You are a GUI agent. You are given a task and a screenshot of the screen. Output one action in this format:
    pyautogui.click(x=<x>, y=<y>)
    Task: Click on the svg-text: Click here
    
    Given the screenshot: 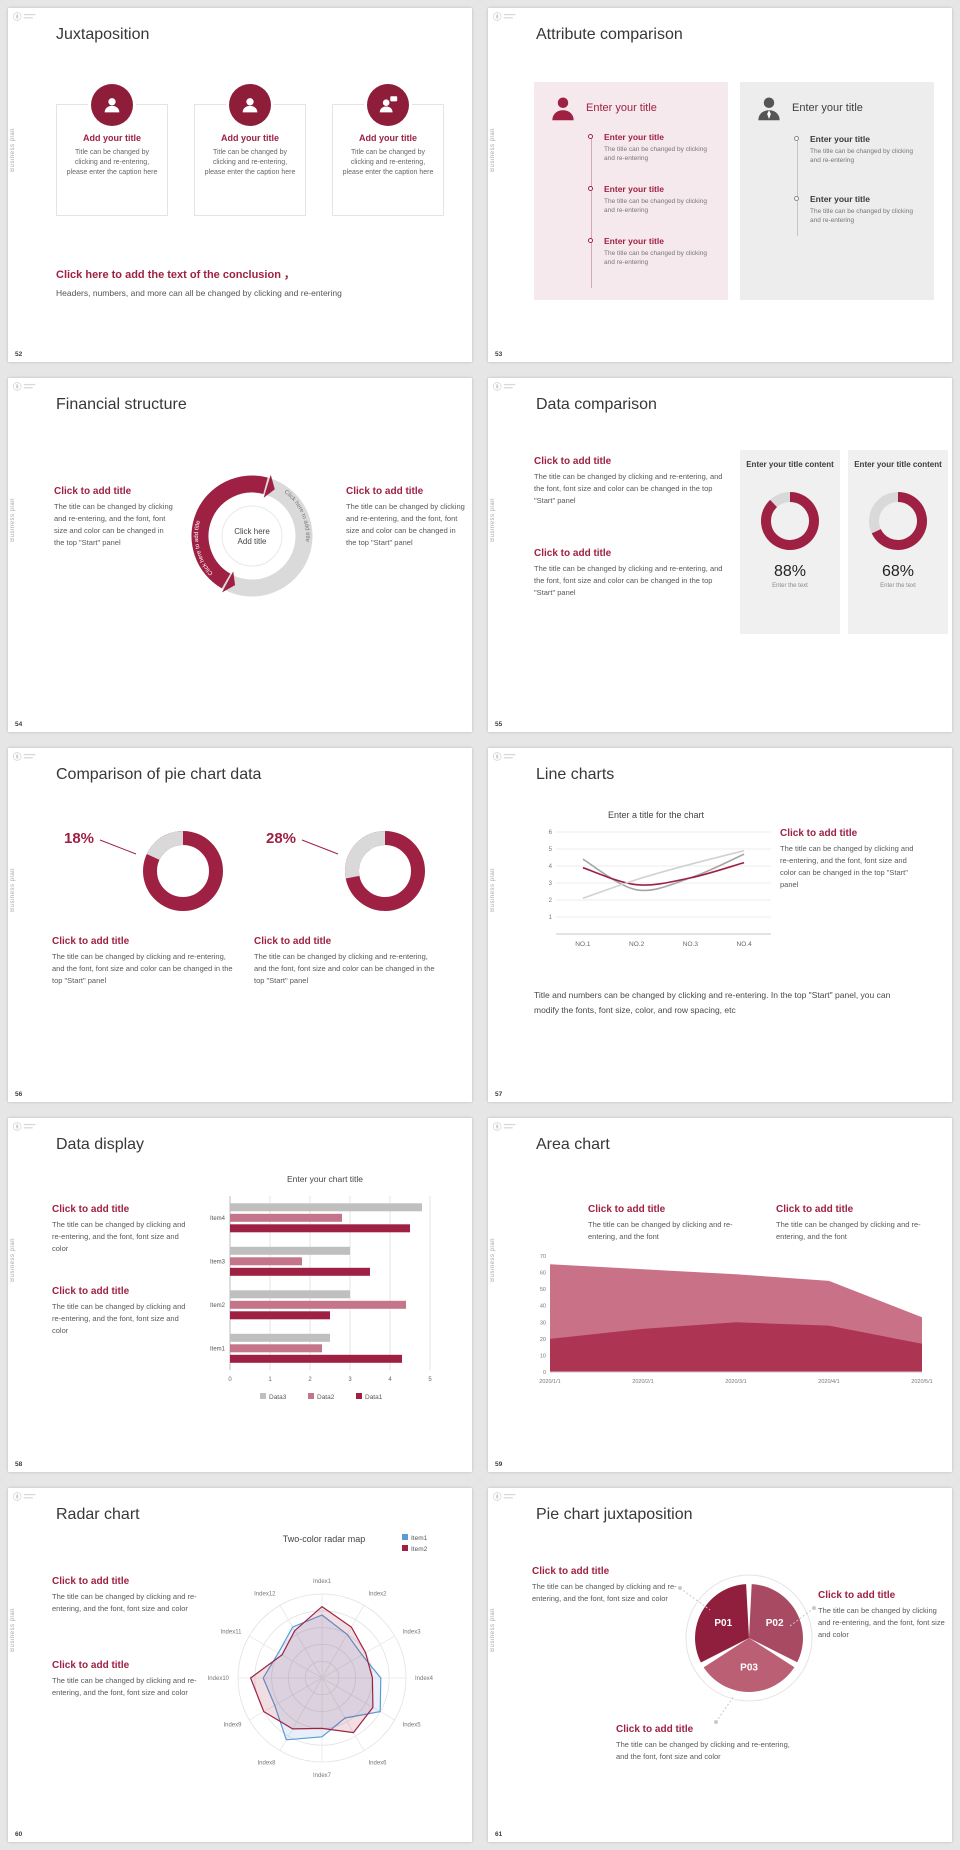 What is the action you would take?
    pyautogui.click(x=252, y=531)
    